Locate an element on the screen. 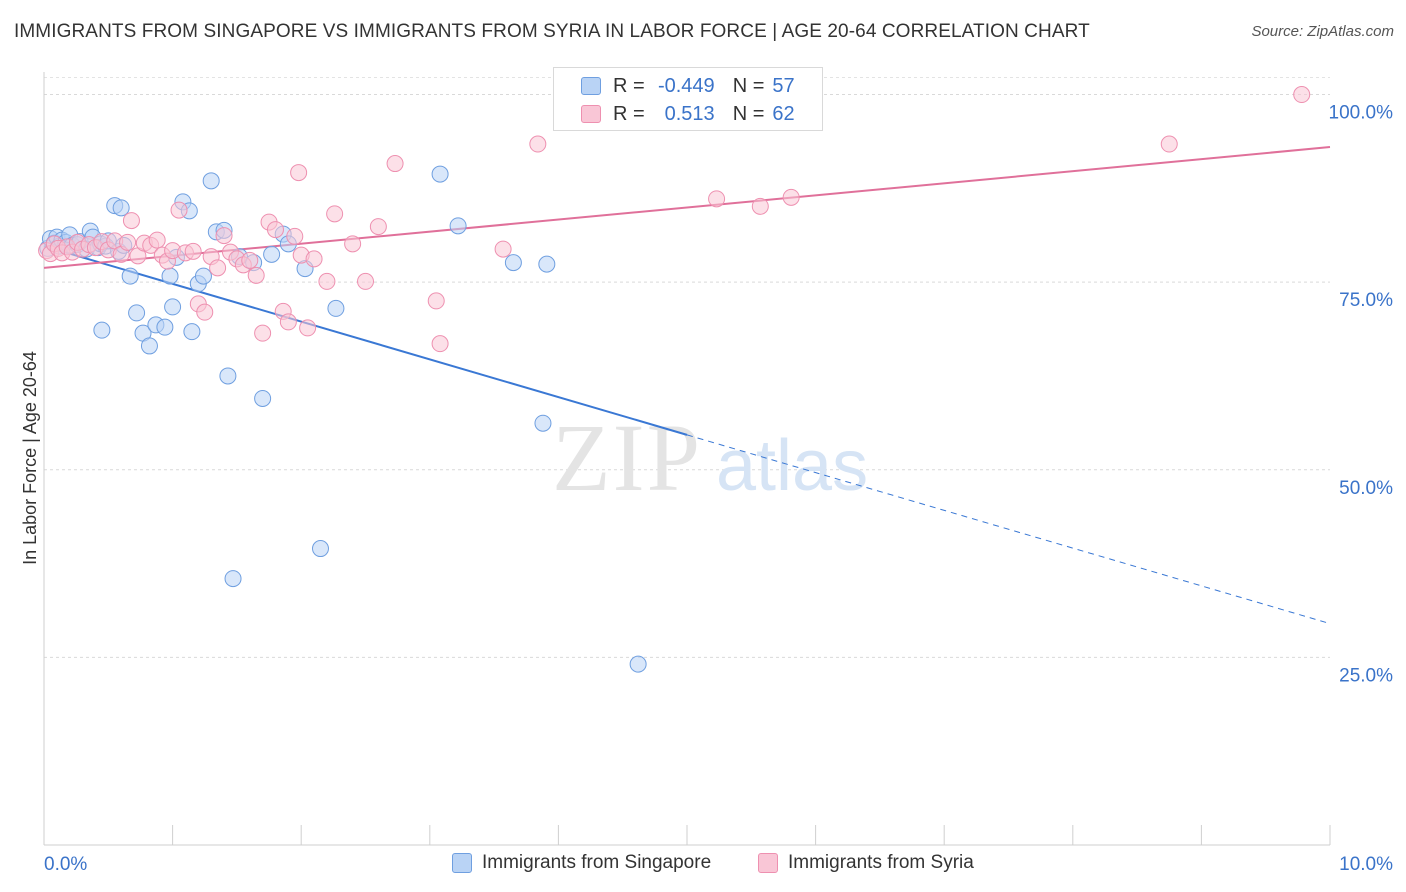  trend-line-syria is located at coordinates (687, 207).